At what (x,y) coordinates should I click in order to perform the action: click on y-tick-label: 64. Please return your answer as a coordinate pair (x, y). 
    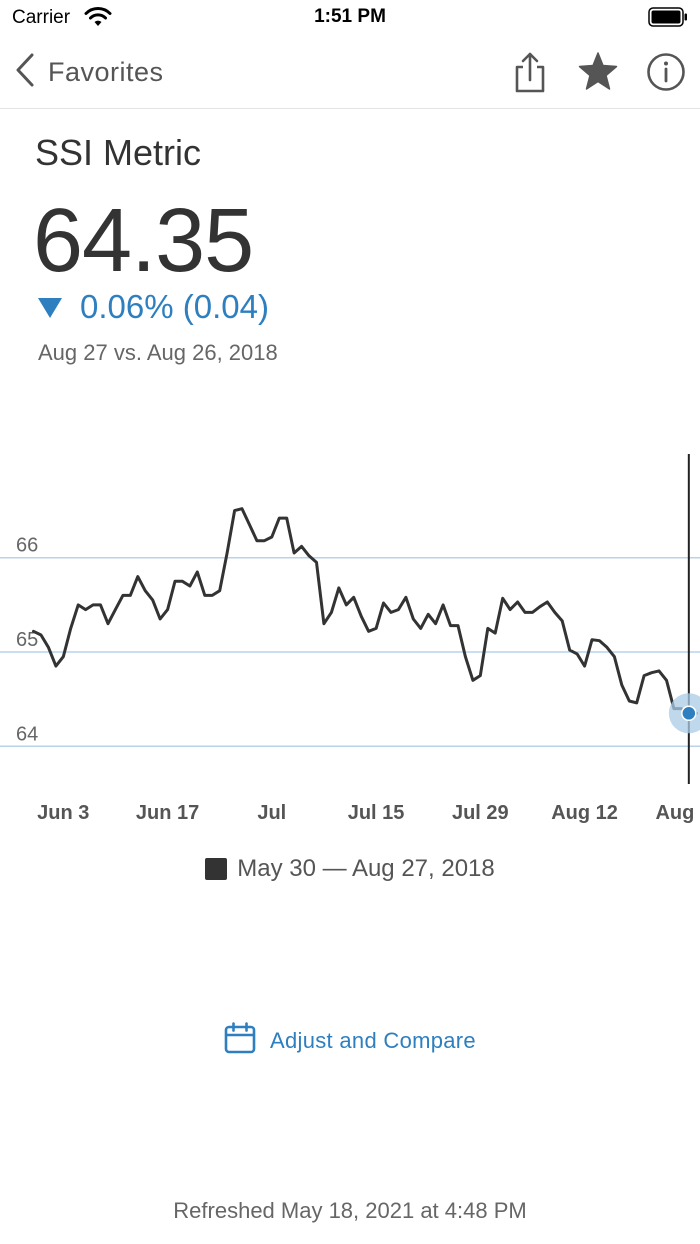
    Looking at the image, I should click on (27, 734).